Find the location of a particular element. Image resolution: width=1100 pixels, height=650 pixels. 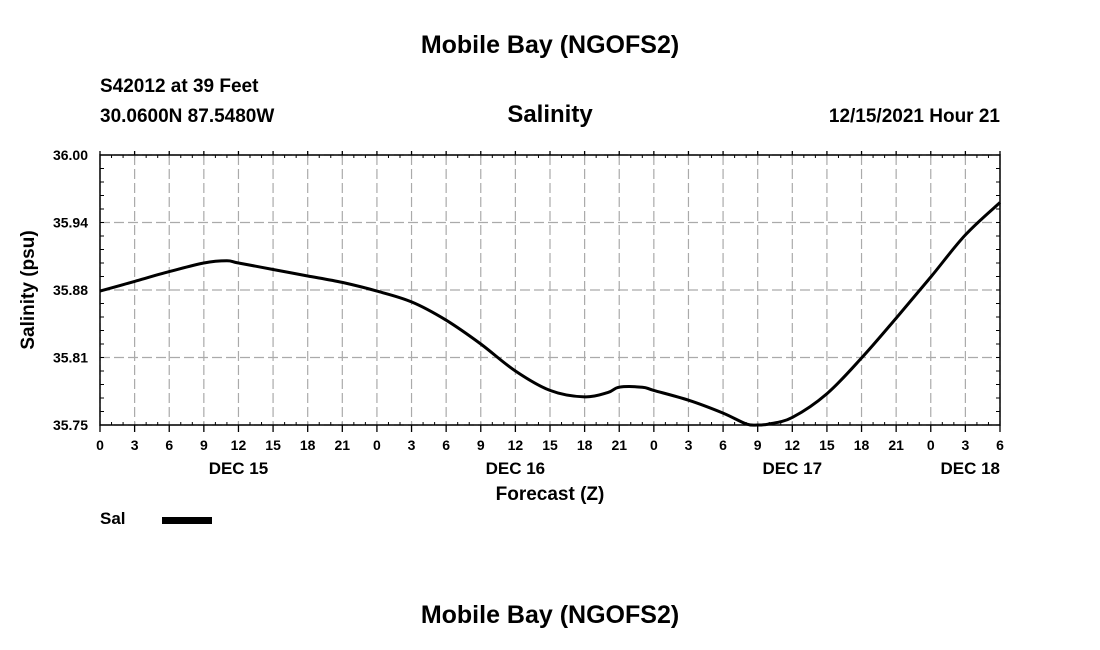

station-label: S42012 at 39 Feet is located at coordinates (179, 86).